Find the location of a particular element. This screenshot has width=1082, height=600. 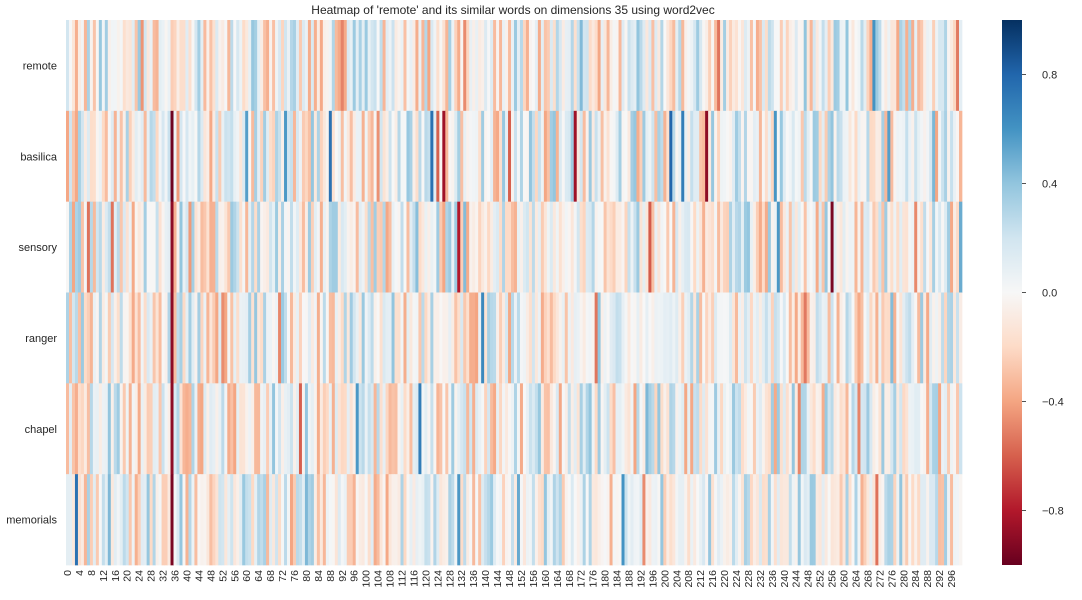

x-tick-label: 112 is located at coordinates (403, 578).